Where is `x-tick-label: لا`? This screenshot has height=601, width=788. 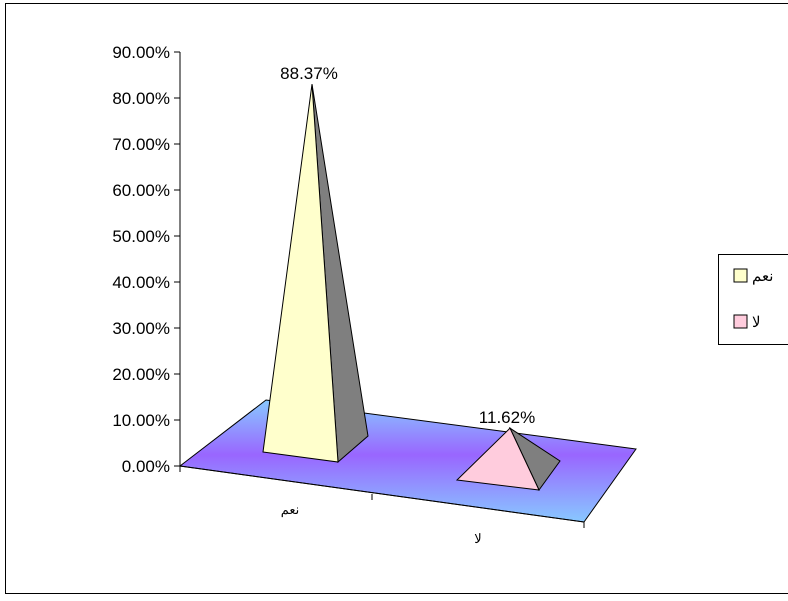
x-tick-label: لا is located at coordinates (477, 538).